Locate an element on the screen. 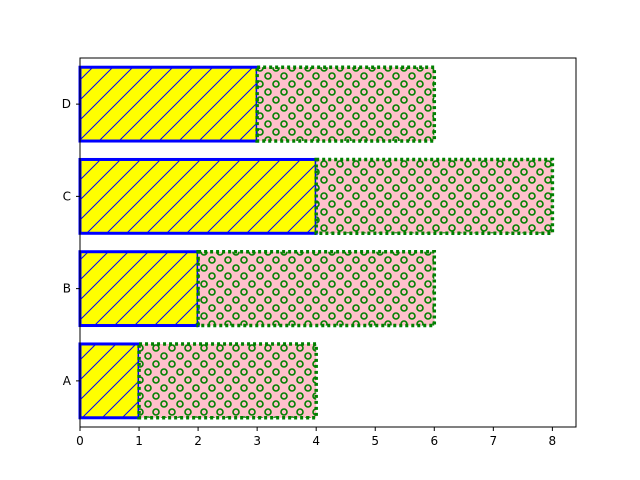  y-tick-label-B: B is located at coordinates (67, 289).